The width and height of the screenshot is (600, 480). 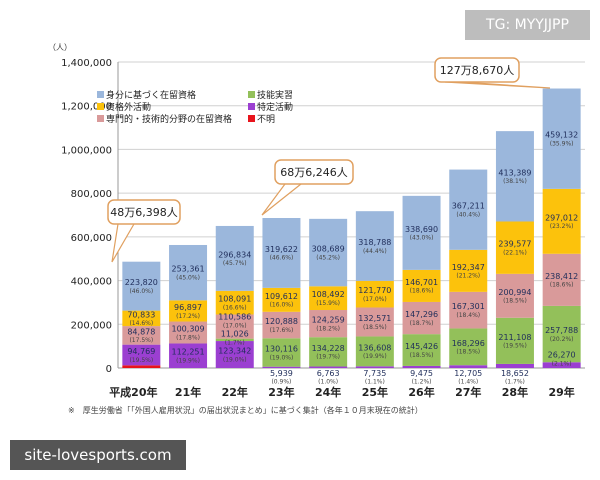 I want to click on data-label: 12,705, so click(x=468, y=373).